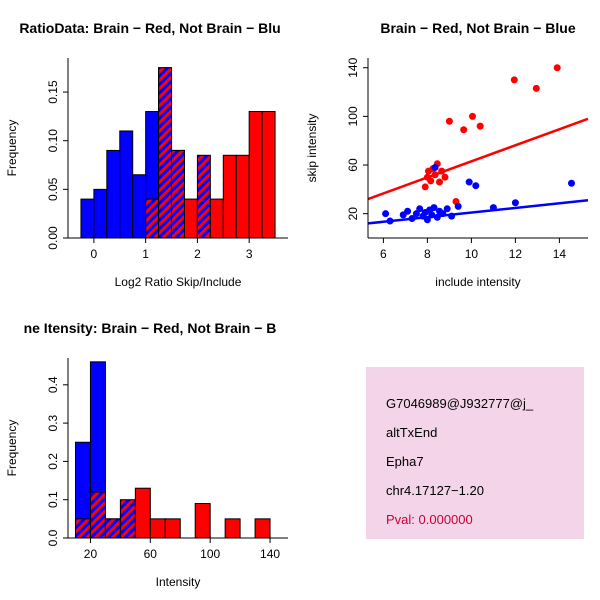 The height and width of the screenshot is (600, 600). I want to click on chart-title: ne Itensity: Brain − Red, Not Brain − B, so click(150, 328).